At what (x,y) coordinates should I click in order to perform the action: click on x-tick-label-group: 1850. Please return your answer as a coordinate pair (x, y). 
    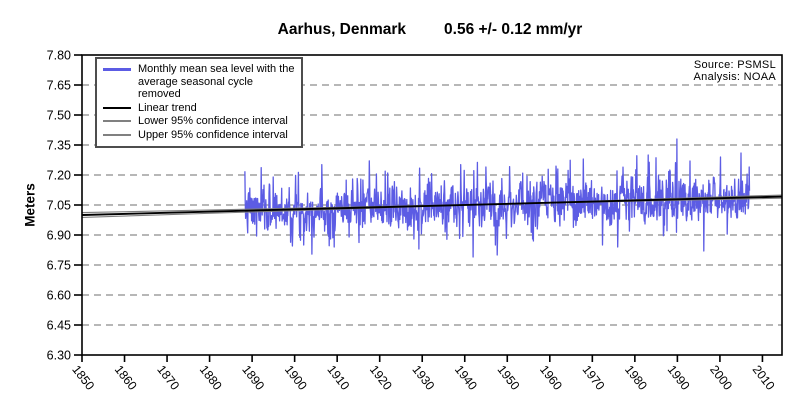
    Looking at the image, I should click on (83, 378).